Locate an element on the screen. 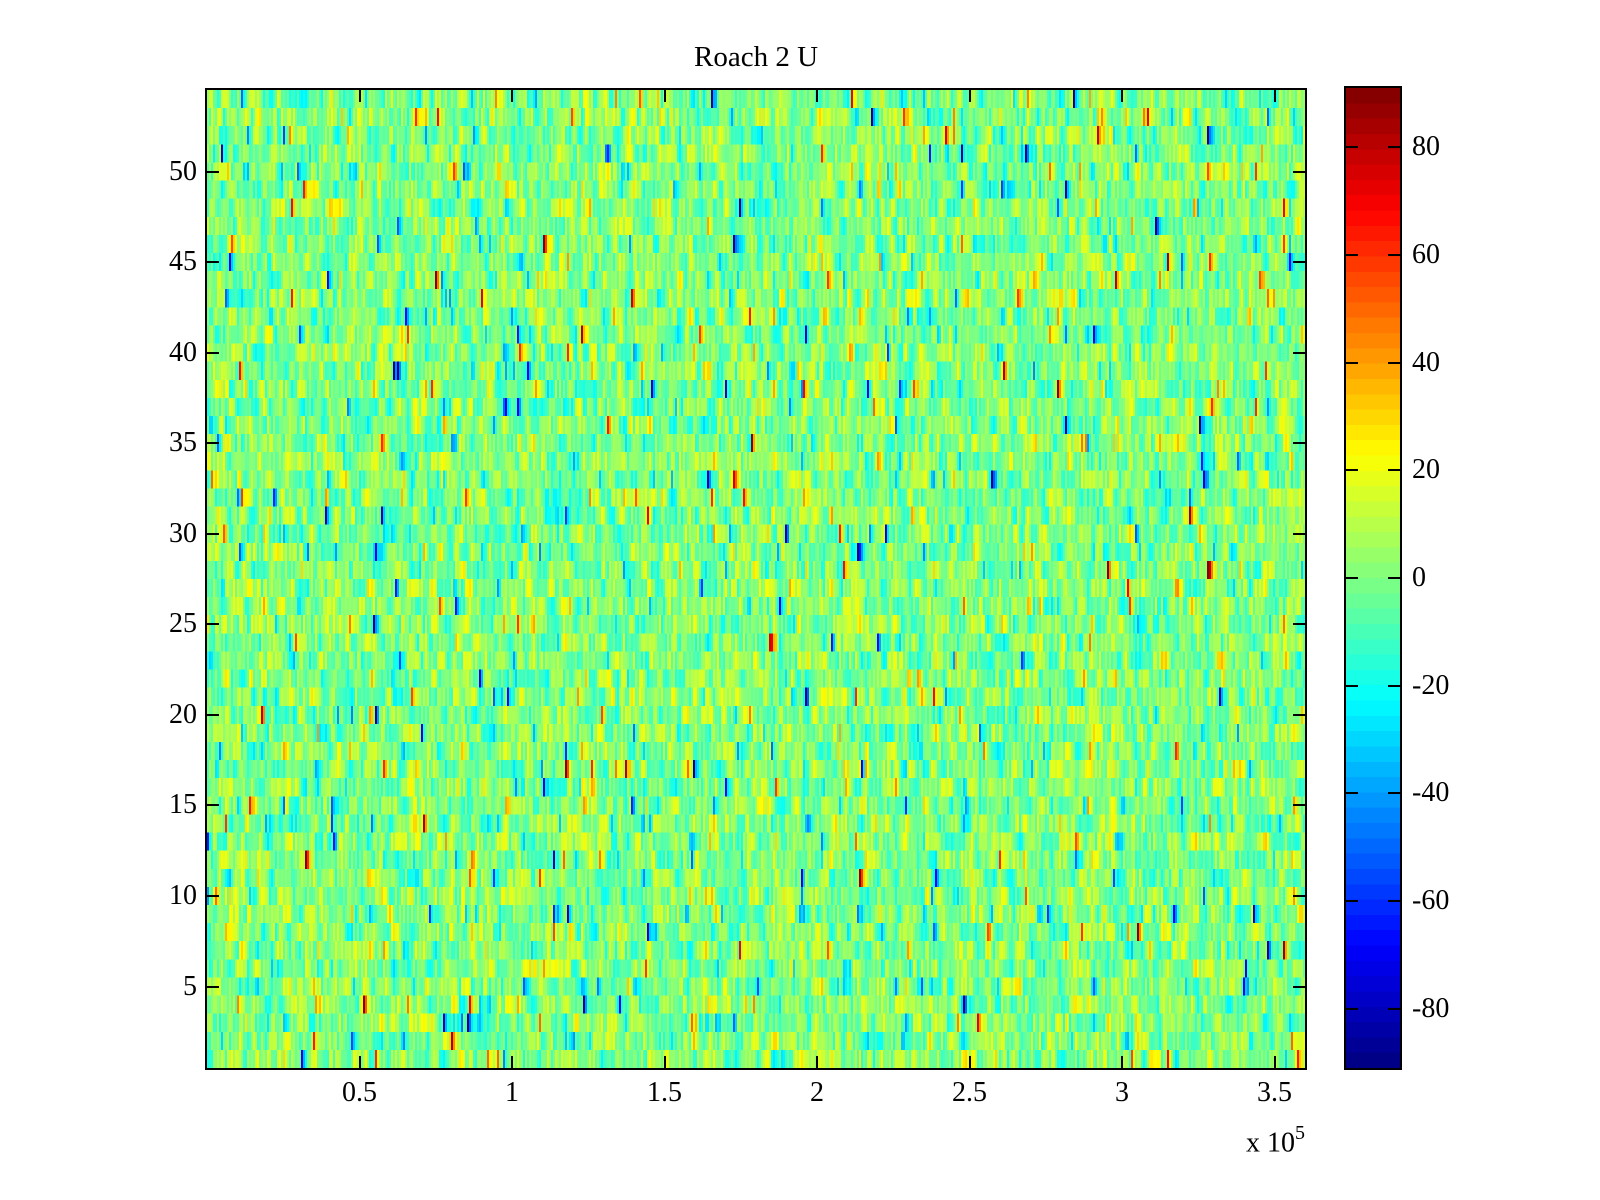  colorbar-tick-label: -40 is located at coordinates (1431, 793).